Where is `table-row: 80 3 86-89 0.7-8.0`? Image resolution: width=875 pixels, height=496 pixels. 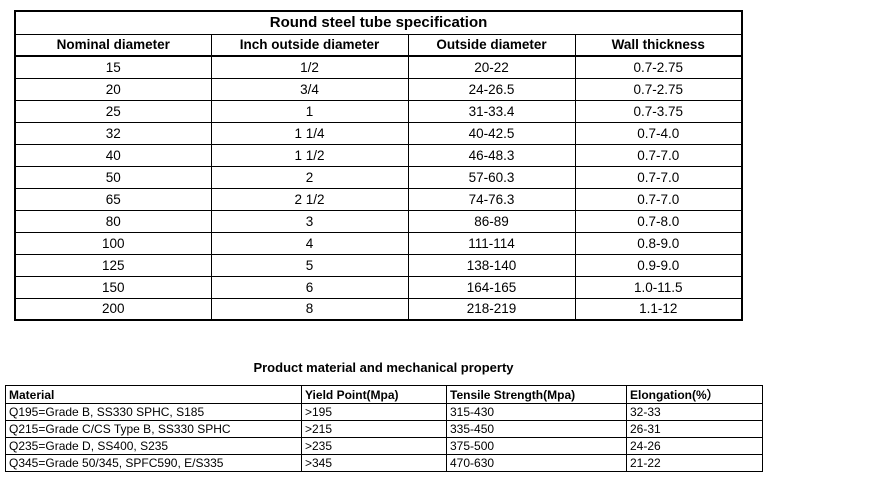 table-row: 80 3 86-89 0.7-8.0 is located at coordinates (378, 221).